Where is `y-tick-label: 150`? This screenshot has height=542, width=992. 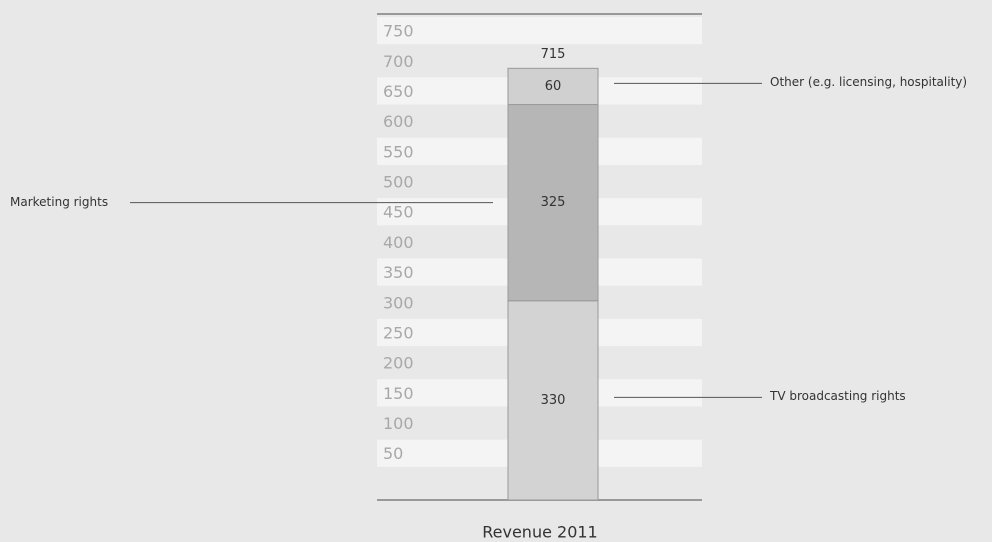
y-tick-label: 150 is located at coordinates (398, 393).